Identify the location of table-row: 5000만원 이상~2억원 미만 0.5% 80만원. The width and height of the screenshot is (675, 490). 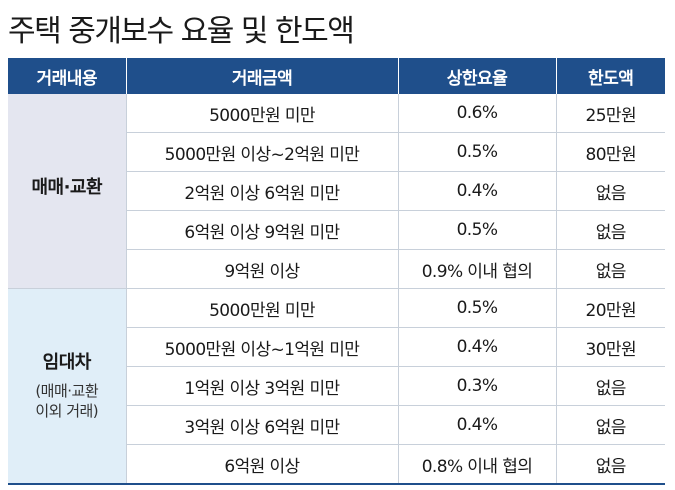
(336, 152).